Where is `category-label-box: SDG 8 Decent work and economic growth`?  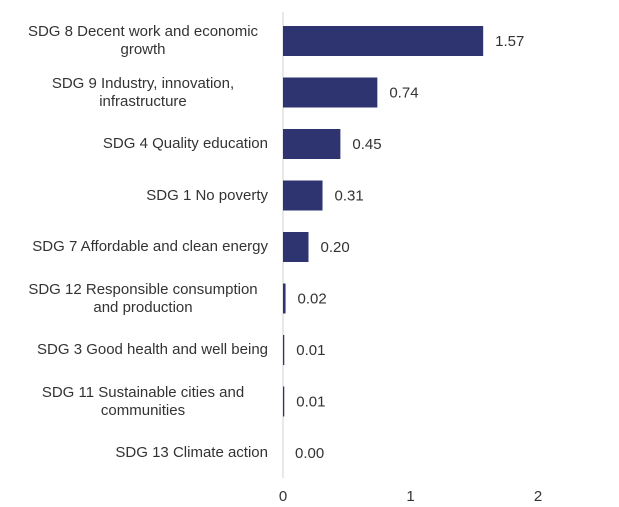
category-label-box: SDG 8 Decent work and economic growth is located at coordinates (134, 41).